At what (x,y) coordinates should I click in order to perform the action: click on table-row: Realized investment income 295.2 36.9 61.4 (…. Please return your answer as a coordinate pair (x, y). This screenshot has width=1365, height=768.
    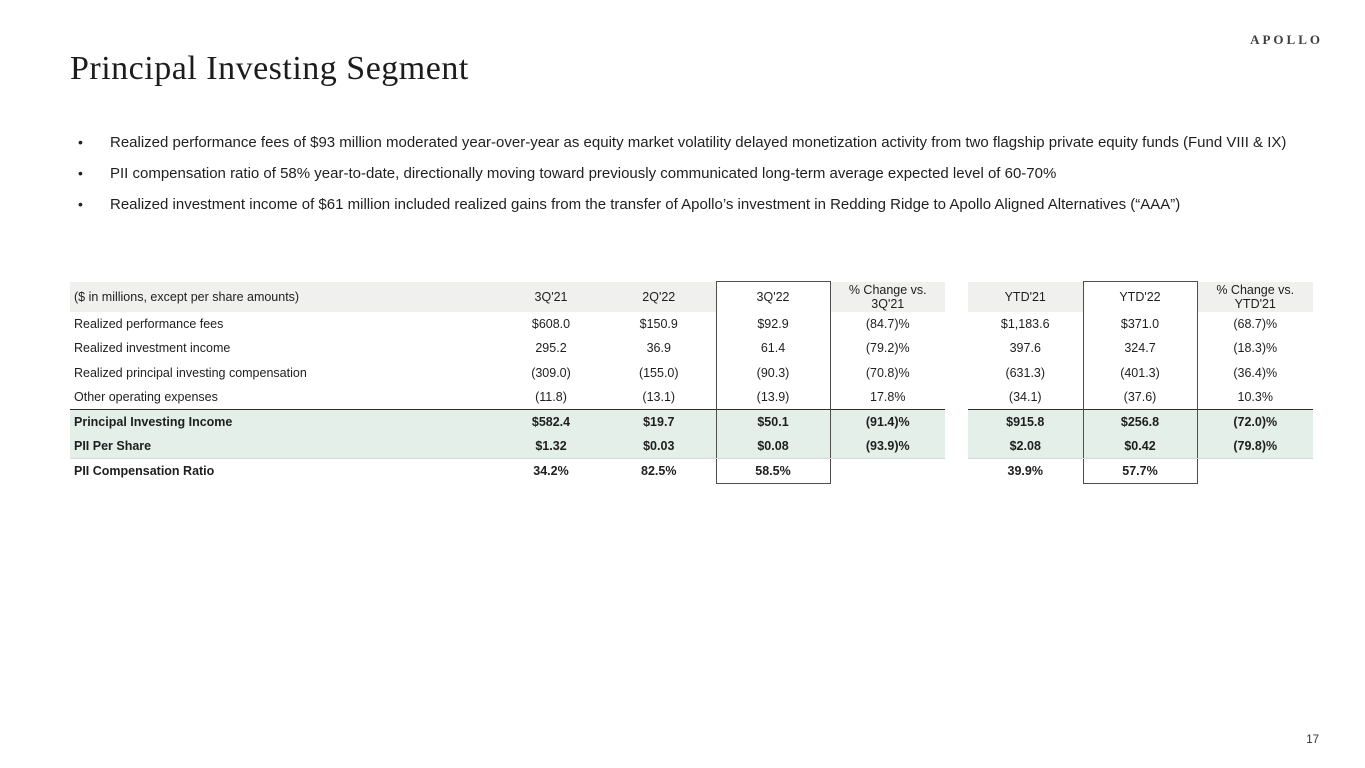
    Looking at the image, I should click on (691, 348).